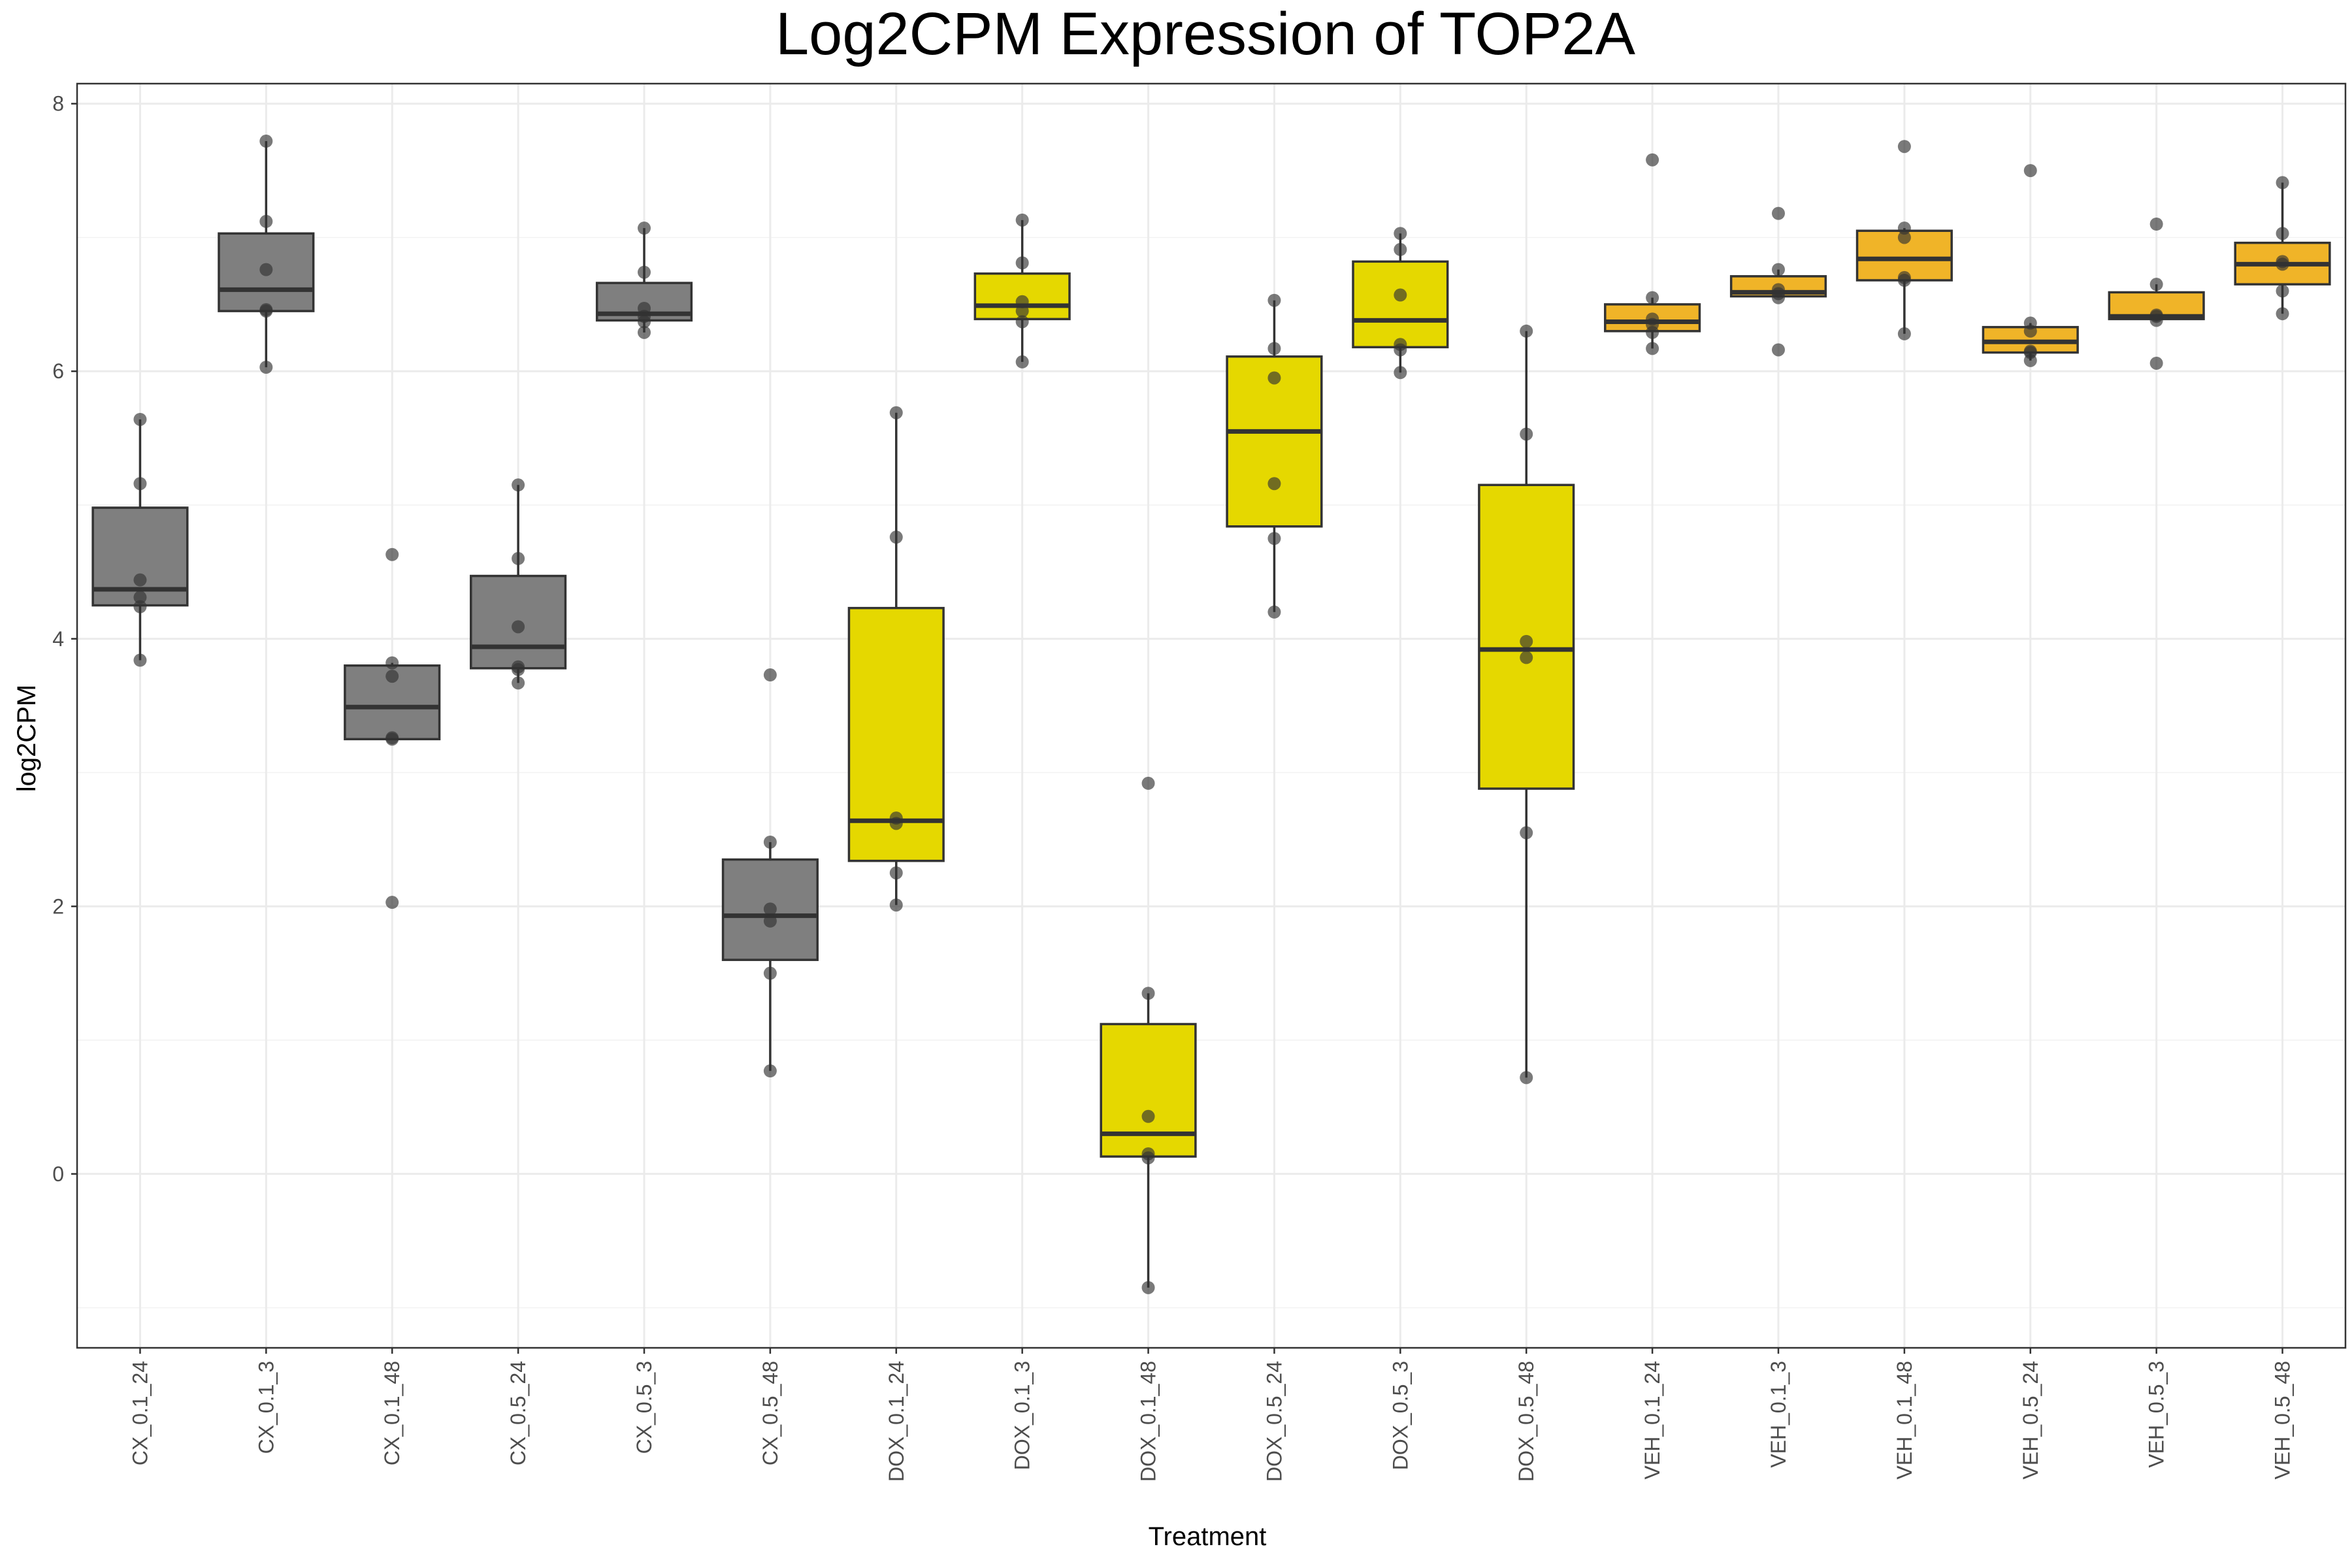 This screenshot has height=1568, width=2352. Describe the element at coordinates (2030, 1420) in the screenshot. I see `x-tick-label: VEH_0.5_24` at that location.